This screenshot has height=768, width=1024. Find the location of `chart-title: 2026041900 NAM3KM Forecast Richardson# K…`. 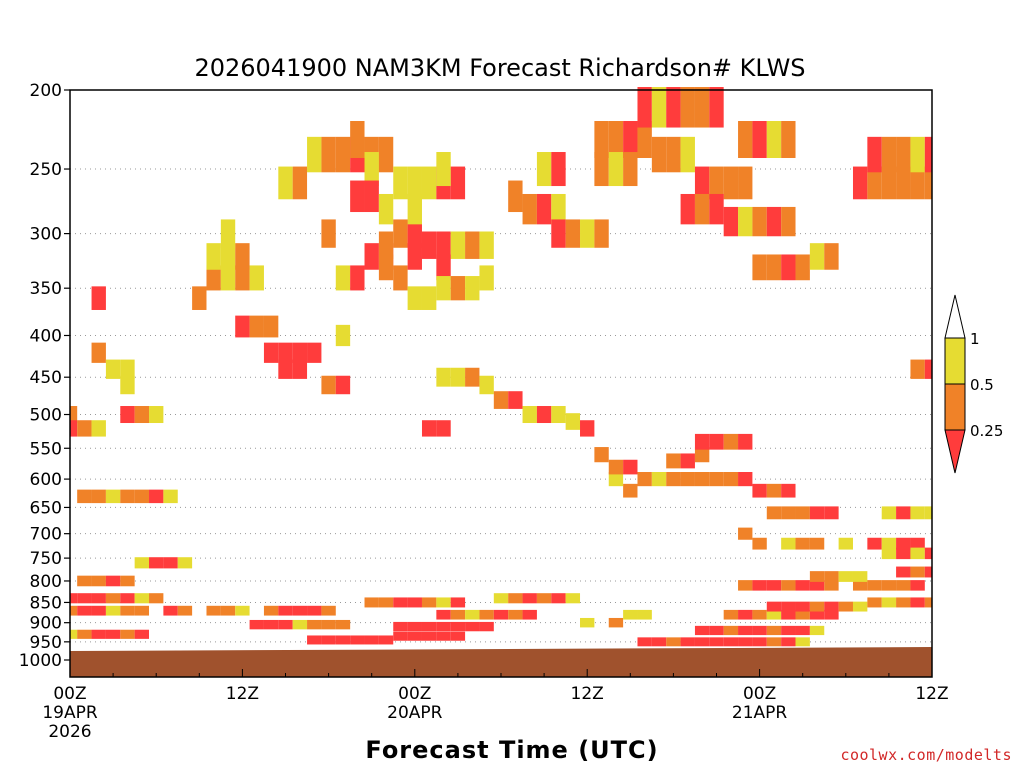

chart-title: 2026041900 NAM3KM Forecast Richardson# K… is located at coordinates (499, 68).